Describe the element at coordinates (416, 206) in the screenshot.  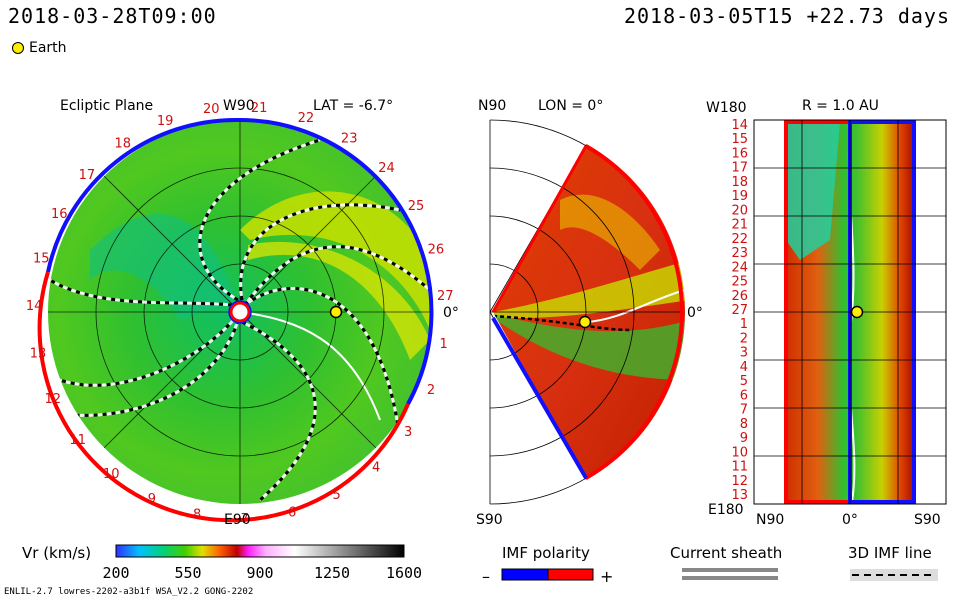
I see `carrington-label: 25` at that location.